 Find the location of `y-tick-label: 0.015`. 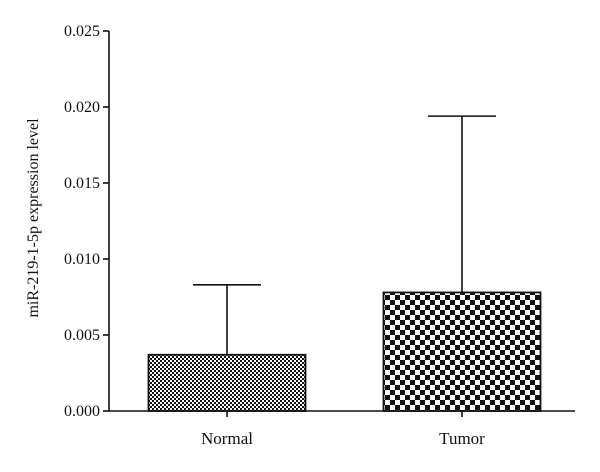

y-tick-label: 0.015 is located at coordinates (82, 183).